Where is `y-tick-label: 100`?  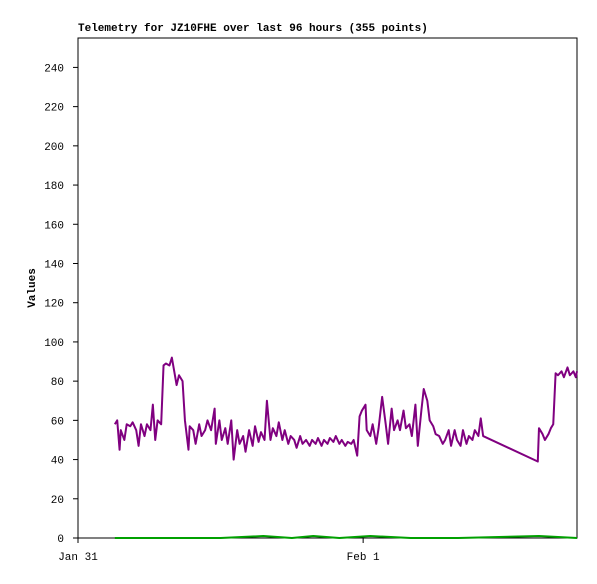
y-tick-label: 100 is located at coordinates (54, 344).